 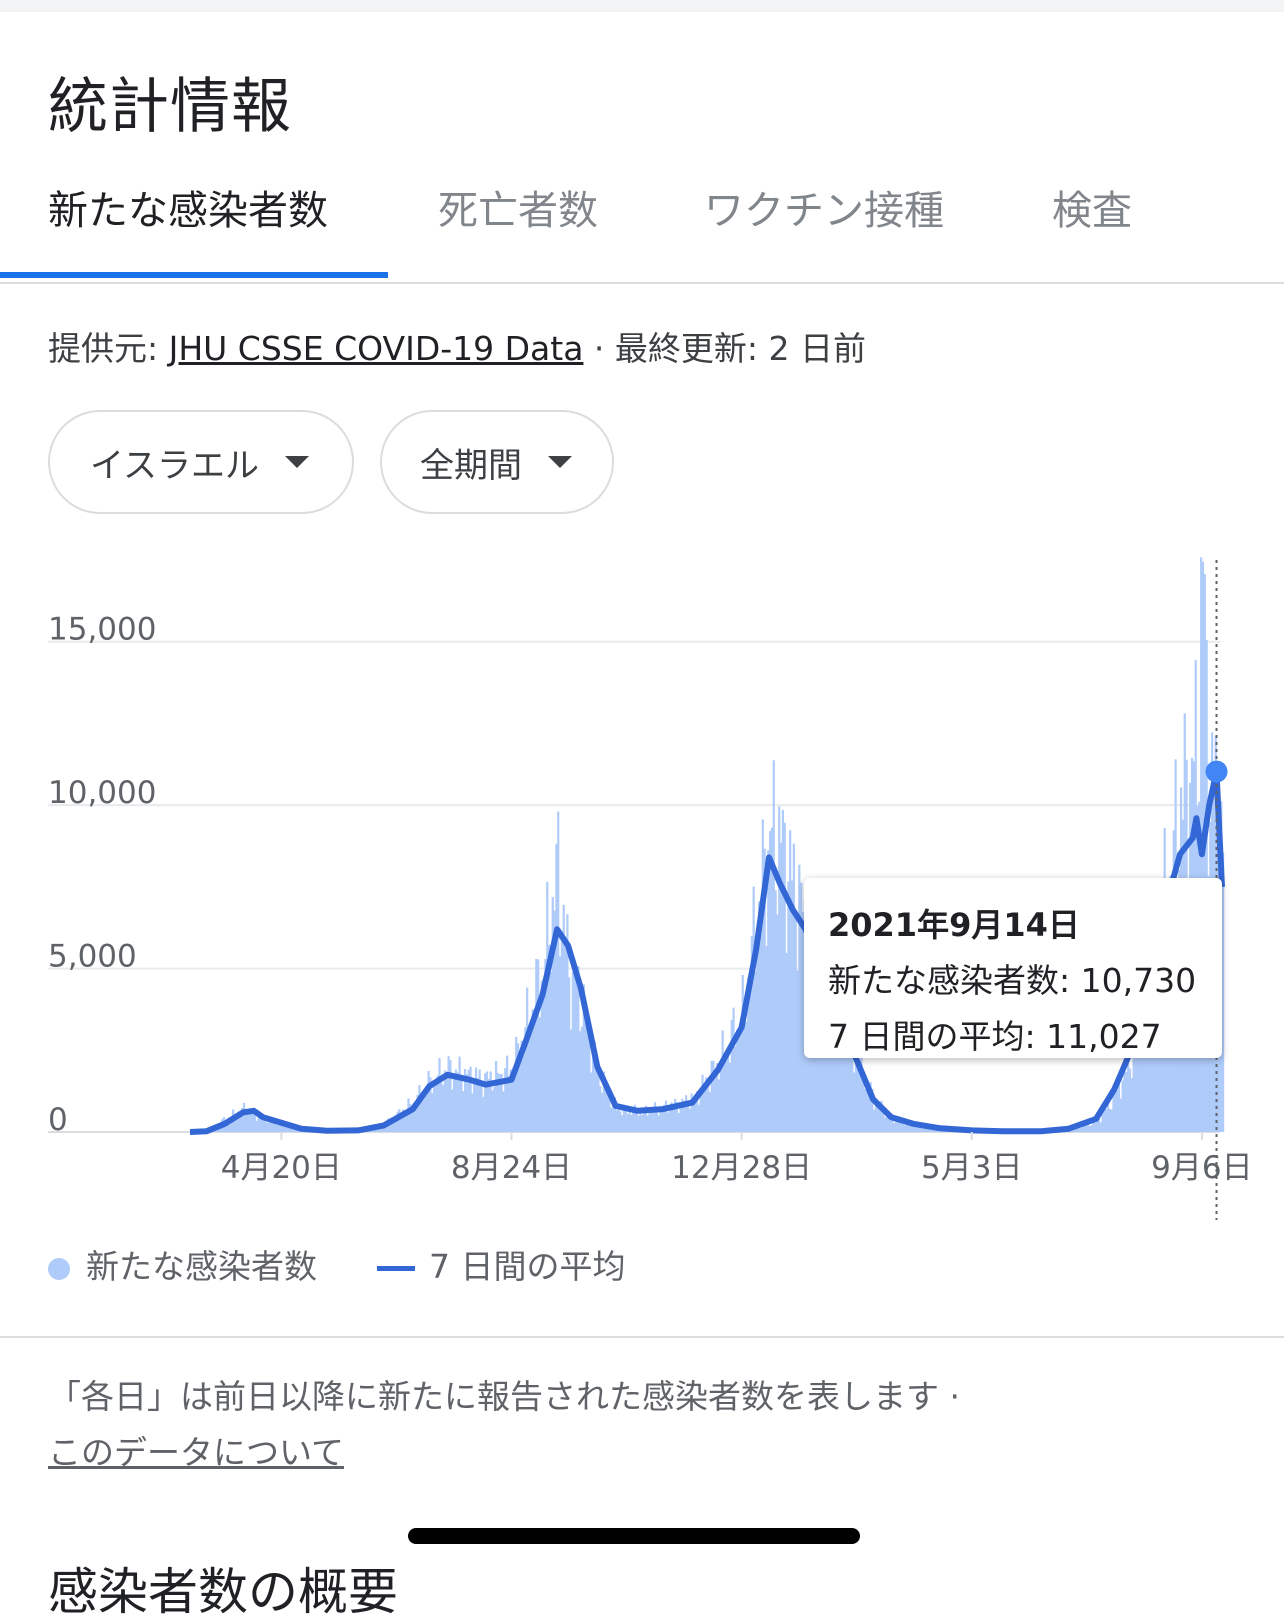 What do you see at coordinates (1217, 772) in the screenshot?
I see `hover-marker` at bounding box center [1217, 772].